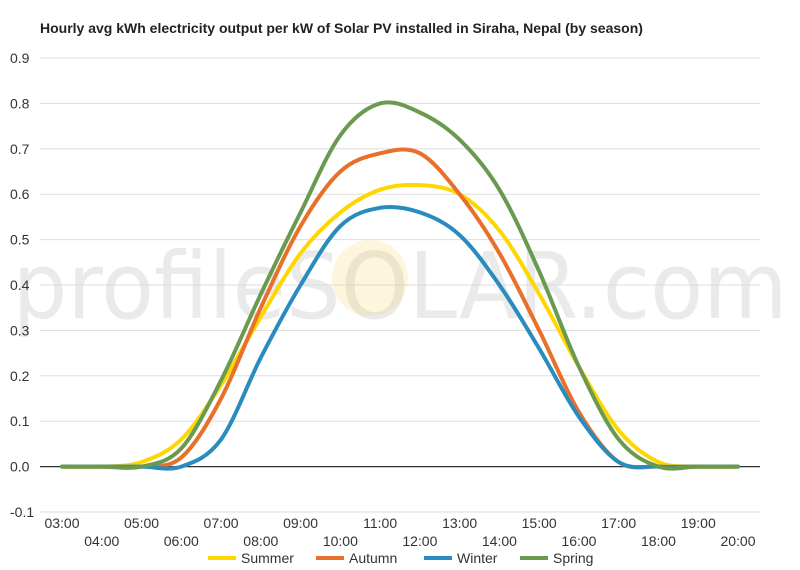 The width and height of the screenshot is (800, 570). I want to click on legend-item: Winter, so click(461, 558).